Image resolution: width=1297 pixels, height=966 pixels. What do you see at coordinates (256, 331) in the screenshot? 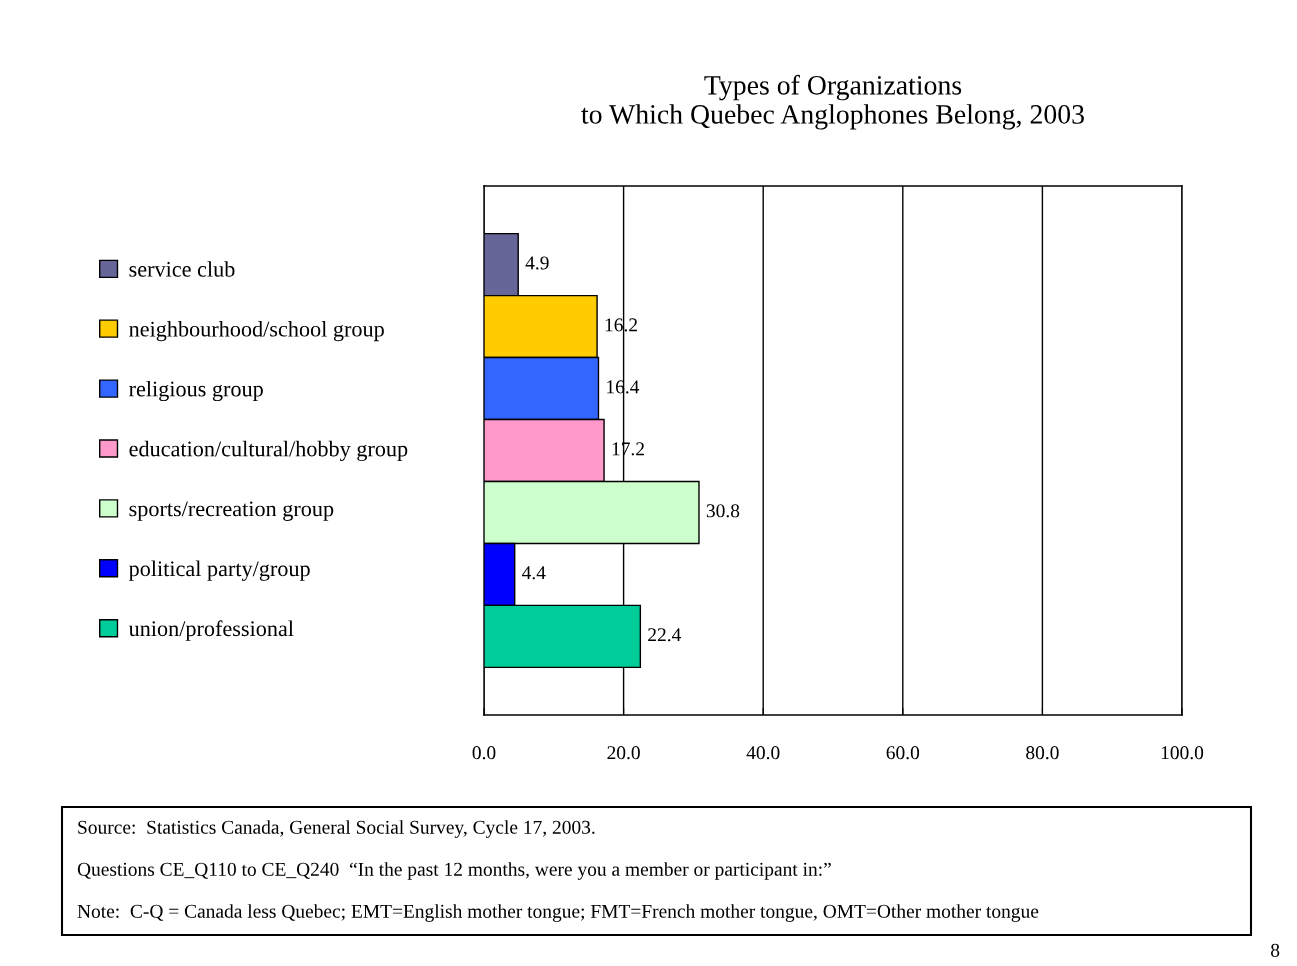
I see `legend-label: neighbourhood/school group` at bounding box center [256, 331].